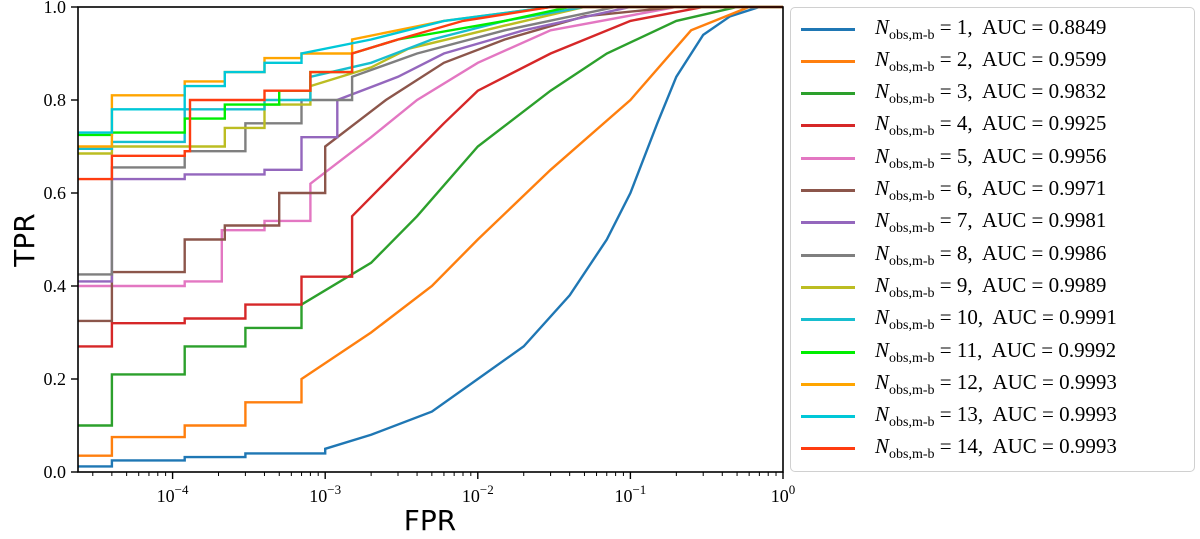 The image size is (1200, 539). I want to click on legend-label: Nobs,m-b = 14, AUC = 0.9993, so click(996, 448).